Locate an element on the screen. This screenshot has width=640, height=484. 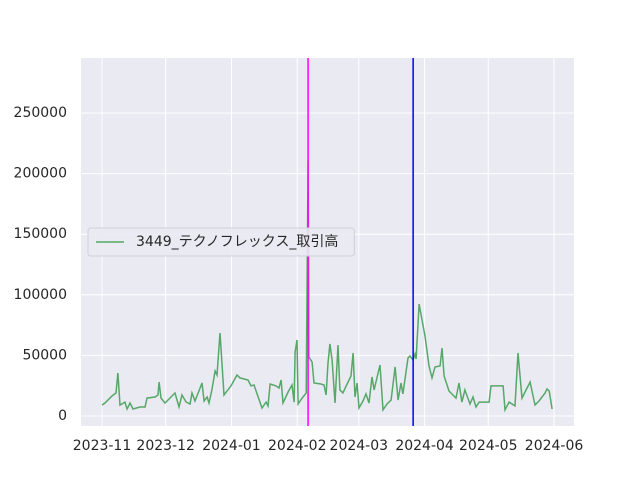
y-tick-label: 0 is located at coordinates (62, 416).